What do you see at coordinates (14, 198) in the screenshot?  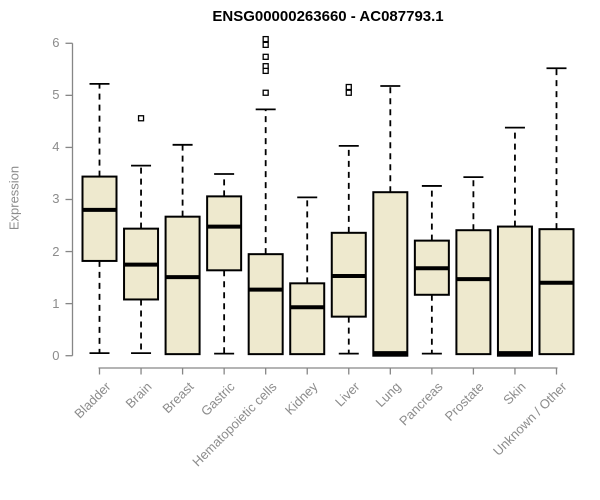 I see `y-axis-title: Expression` at bounding box center [14, 198].